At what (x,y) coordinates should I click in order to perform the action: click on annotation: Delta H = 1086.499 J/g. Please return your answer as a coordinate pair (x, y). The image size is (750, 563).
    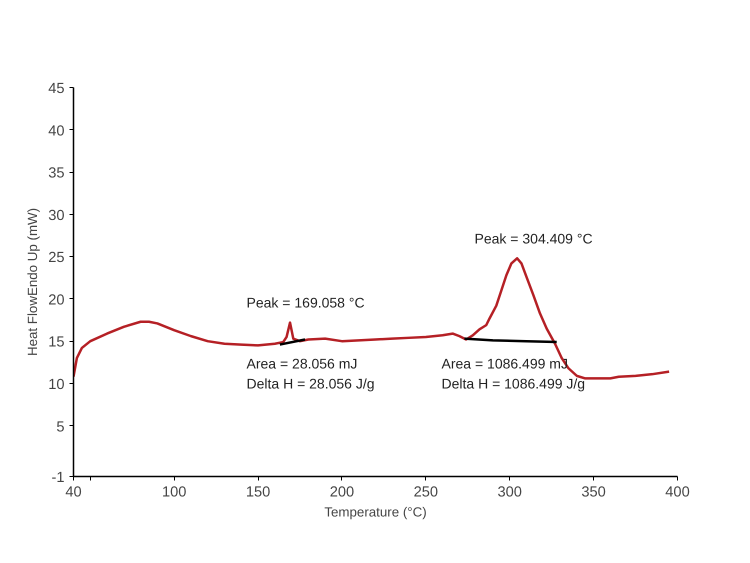
    Looking at the image, I should click on (514, 384).